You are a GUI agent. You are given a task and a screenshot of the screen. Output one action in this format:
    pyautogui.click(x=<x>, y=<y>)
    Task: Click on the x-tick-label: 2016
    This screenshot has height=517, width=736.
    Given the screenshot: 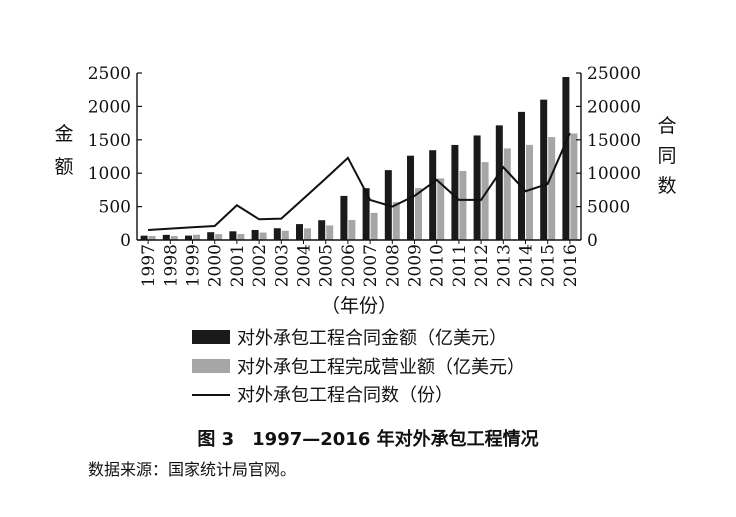 What is the action you would take?
    pyautogui.click(x=571, y=265)
    